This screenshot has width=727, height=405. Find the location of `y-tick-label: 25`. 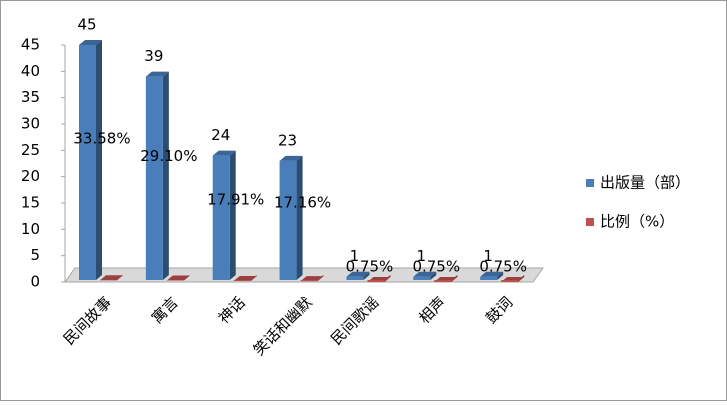

y-tick-label: 25 is located at coordinates (30, 150).